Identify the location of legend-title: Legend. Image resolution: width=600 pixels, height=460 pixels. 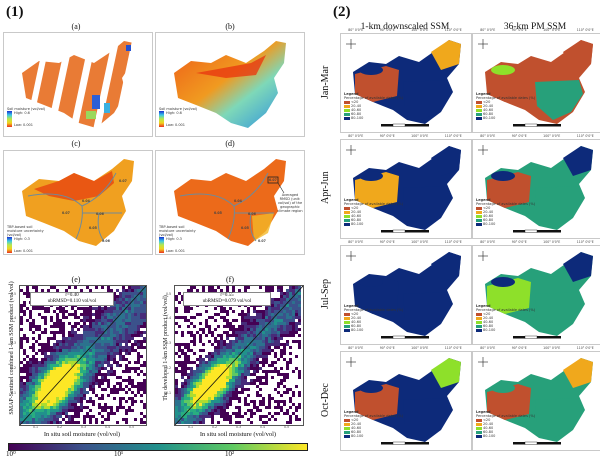
(351, 200).